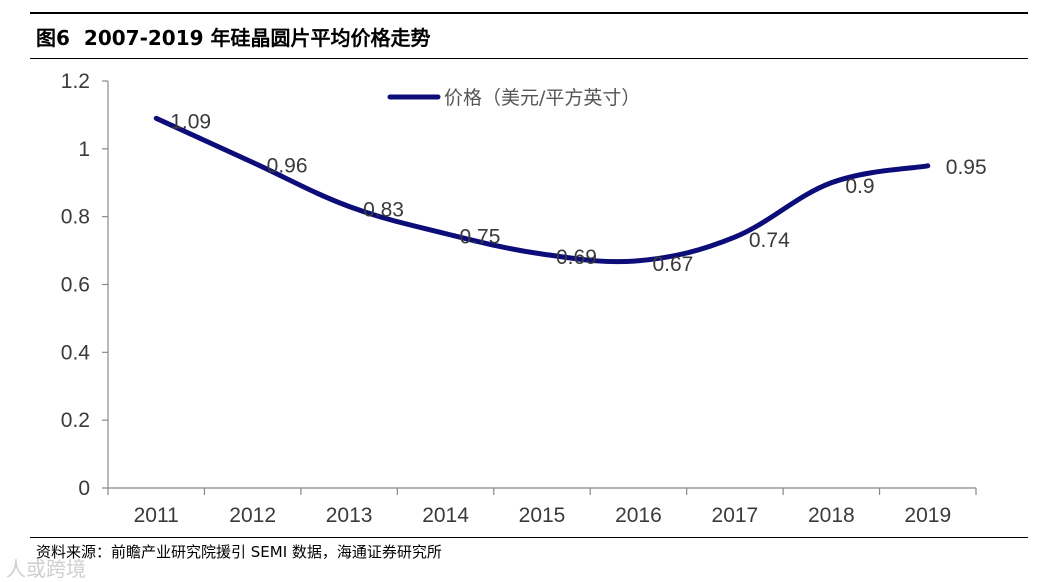 This screenshot has width=1057, height=582. Describe the element at coordinates (156, 515) in the screenshot. I see `x-tick-label: 2011` at that location.